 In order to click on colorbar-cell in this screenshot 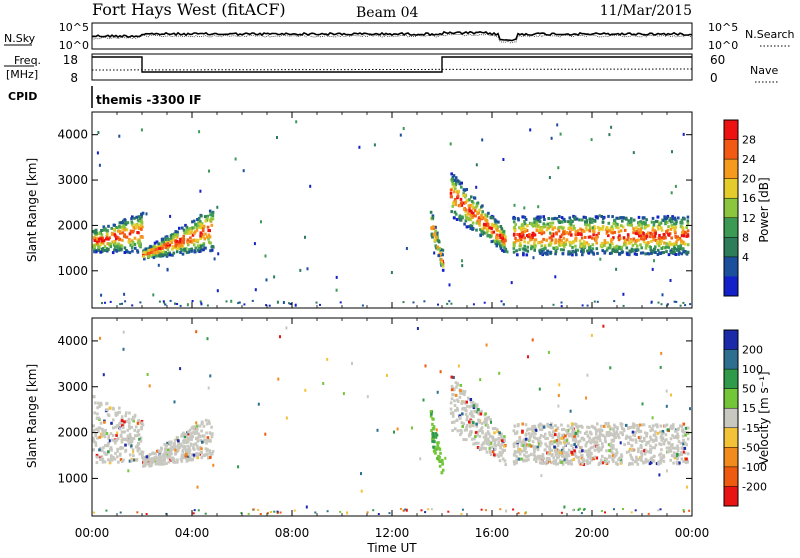, I will do `click(731, 266)`.